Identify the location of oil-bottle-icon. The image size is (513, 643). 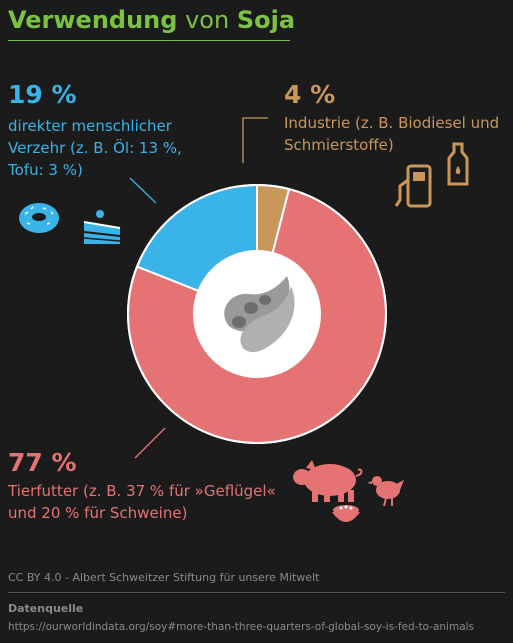
(458, 164).